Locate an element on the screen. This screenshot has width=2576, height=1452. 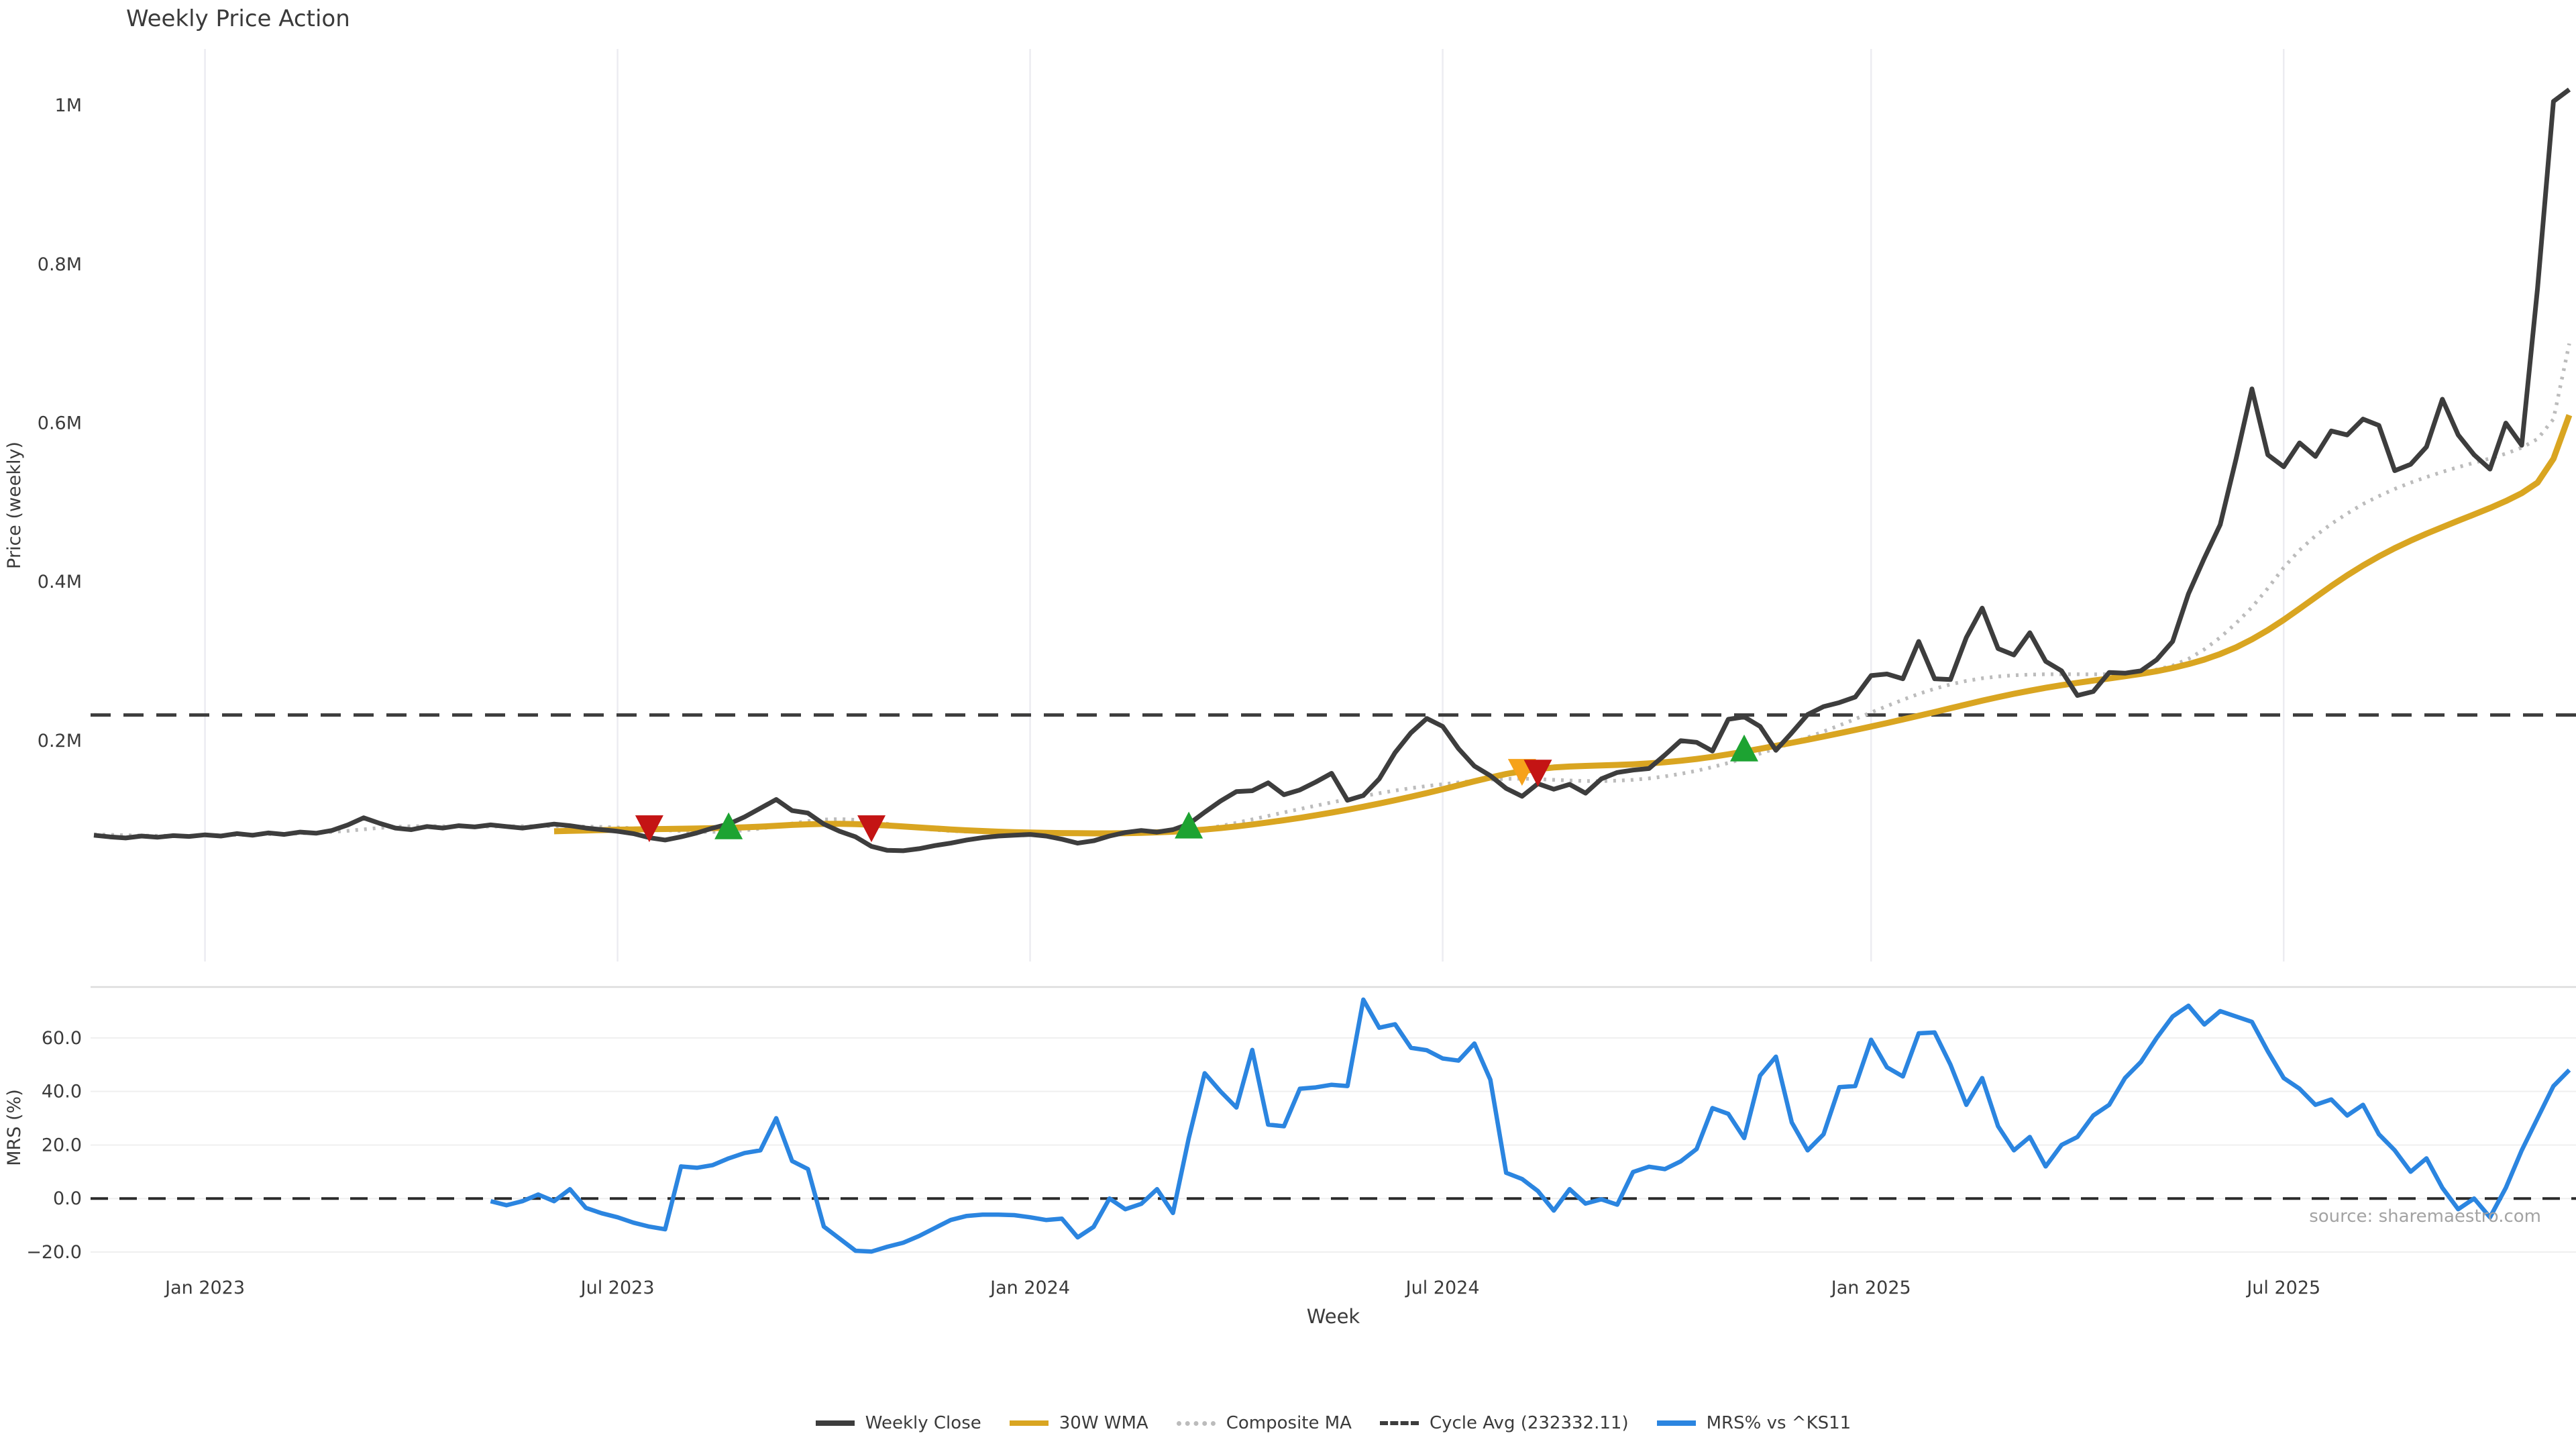
mrs-y-tick-label: 0.0 is located at coordinates (67, 1199).